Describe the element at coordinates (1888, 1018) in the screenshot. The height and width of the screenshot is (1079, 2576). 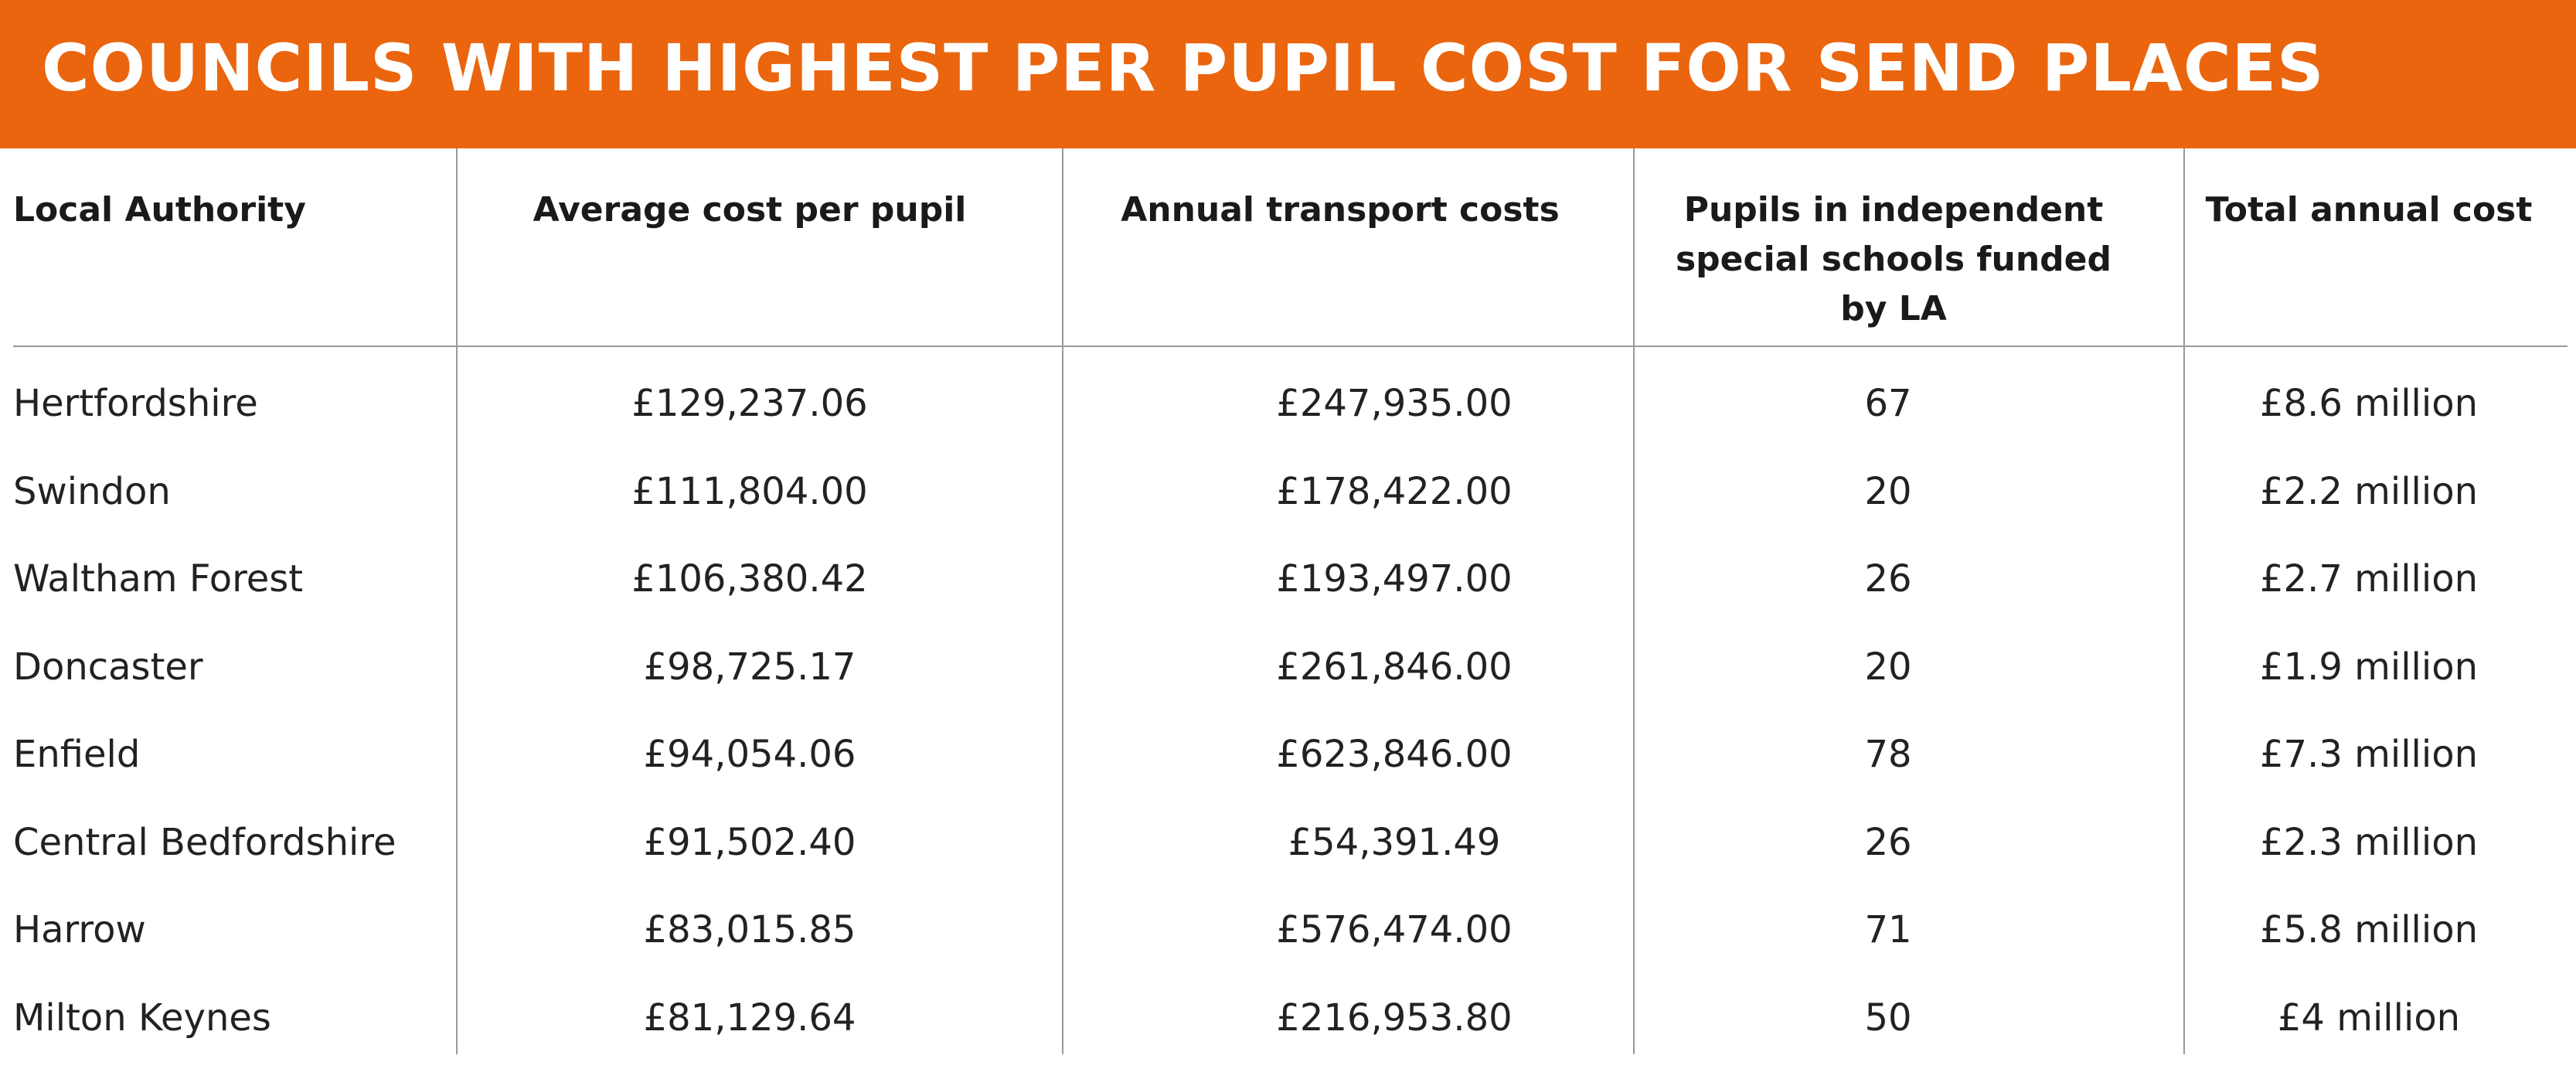
I see `cell-pupils-independent: 50` at that location.